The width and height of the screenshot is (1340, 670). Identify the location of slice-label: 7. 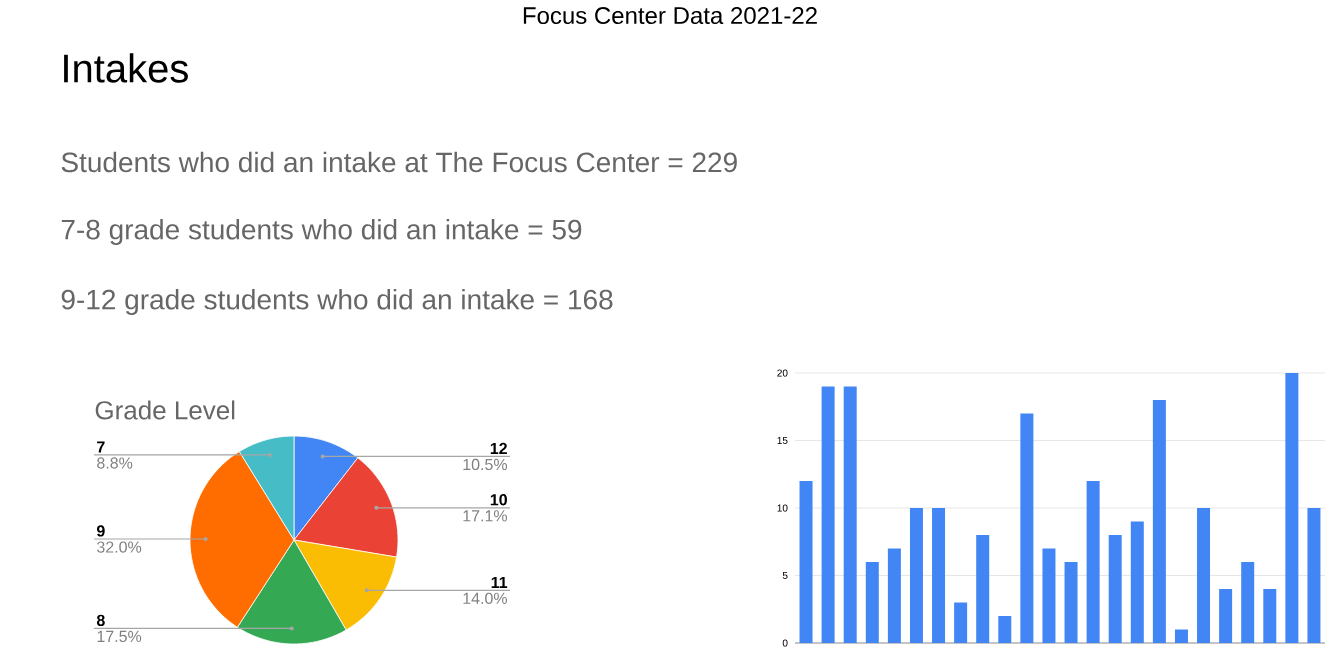
(101, 447).